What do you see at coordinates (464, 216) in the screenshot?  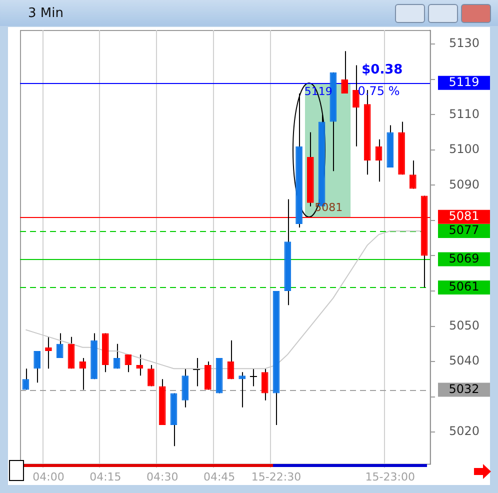 I see `ref-line-label: 5081` at bounding box center [464, 216].